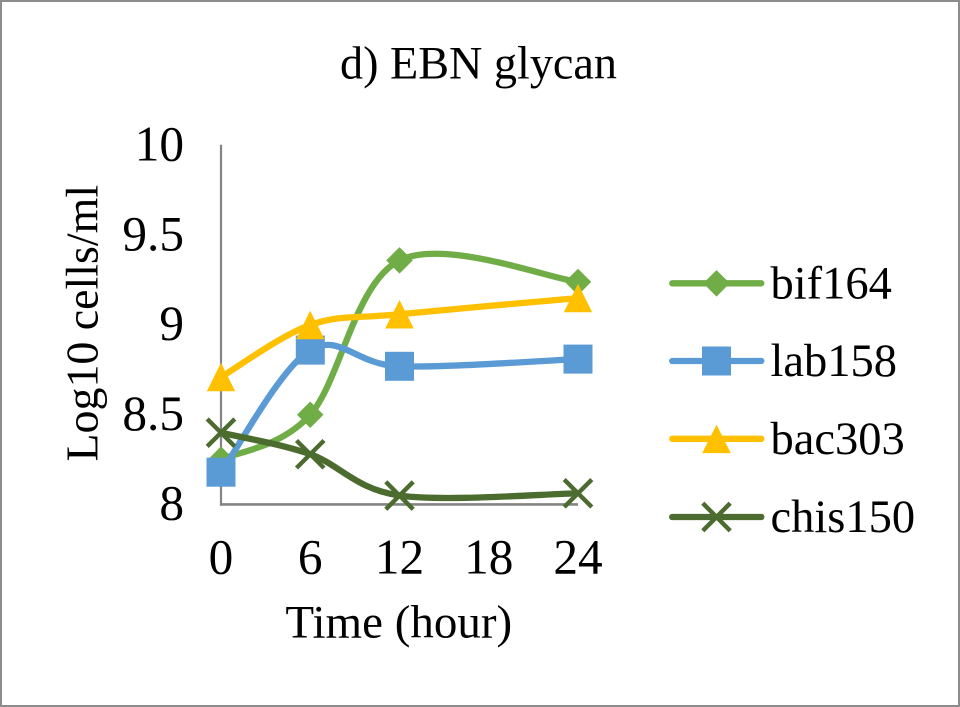 Image resolution: width=960 pixels, height=707 pixels. I want to click on svg-text: 8, so click(171, 503).